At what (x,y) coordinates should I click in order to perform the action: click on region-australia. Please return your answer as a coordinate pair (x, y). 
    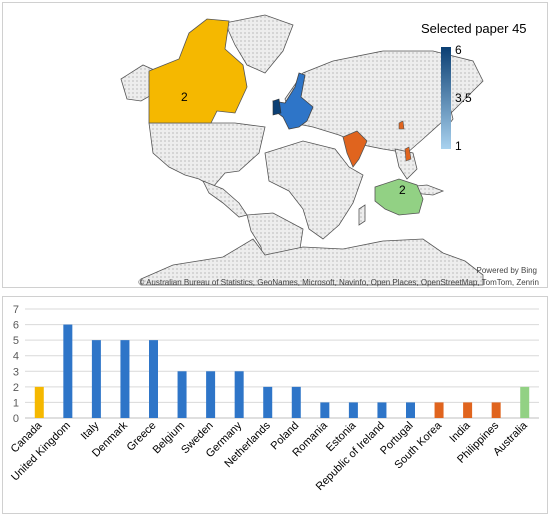
    Looking at the image, I should click on (399, 197).